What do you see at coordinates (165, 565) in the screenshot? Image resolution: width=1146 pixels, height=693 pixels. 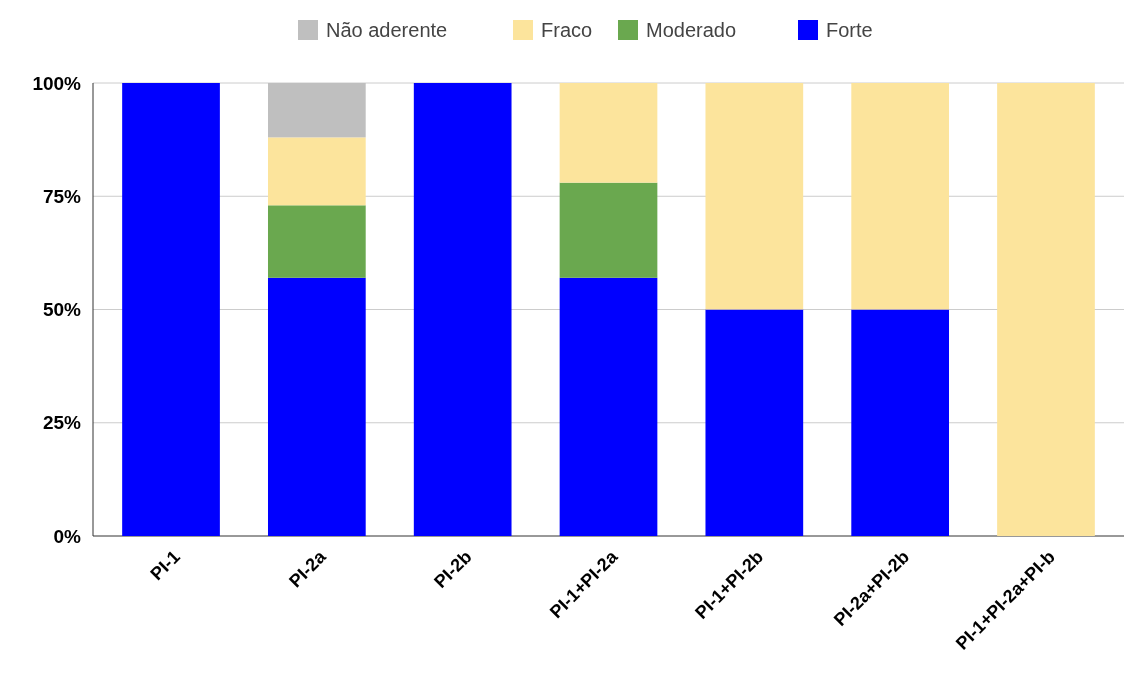 I see `x-tick-label: PI-1` at bounding box center [165, 565].